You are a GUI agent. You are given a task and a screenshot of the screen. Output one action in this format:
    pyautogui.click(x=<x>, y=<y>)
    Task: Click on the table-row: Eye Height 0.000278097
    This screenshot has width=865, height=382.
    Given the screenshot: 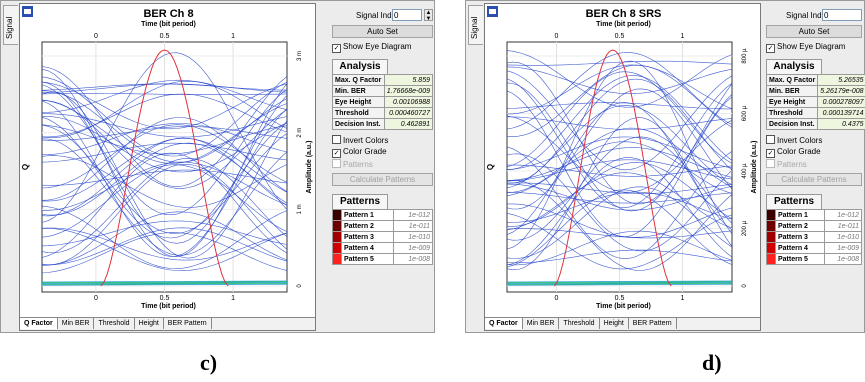 What is the action you would take?
    pyautogui.click(x=815, y=102)
    